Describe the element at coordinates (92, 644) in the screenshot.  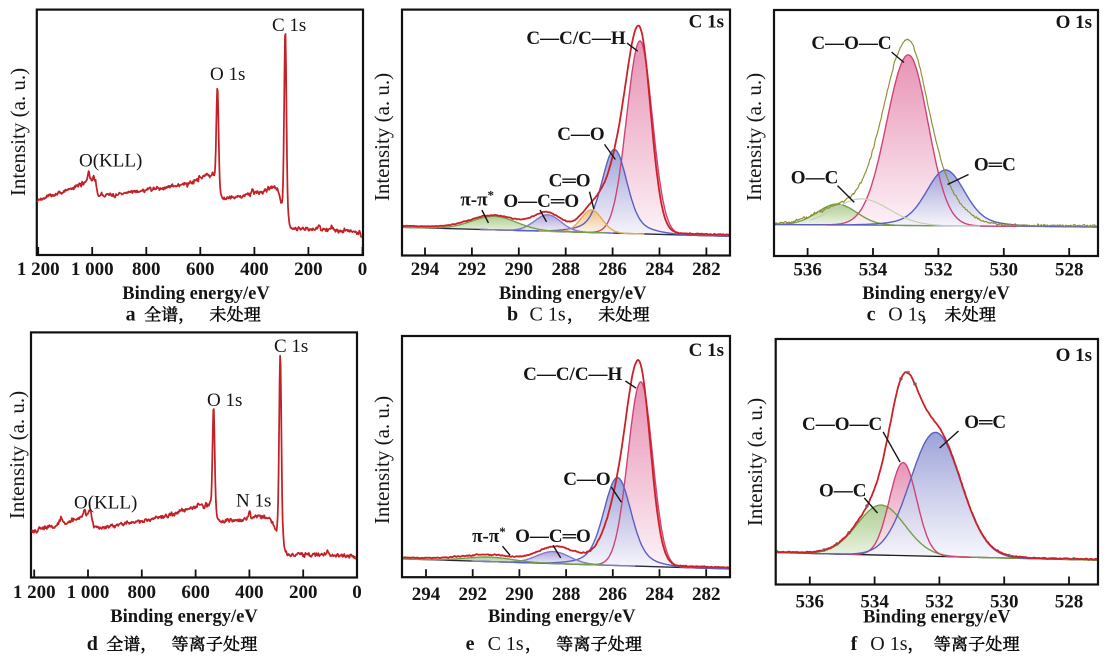
I see `svg-text: d` at that location.